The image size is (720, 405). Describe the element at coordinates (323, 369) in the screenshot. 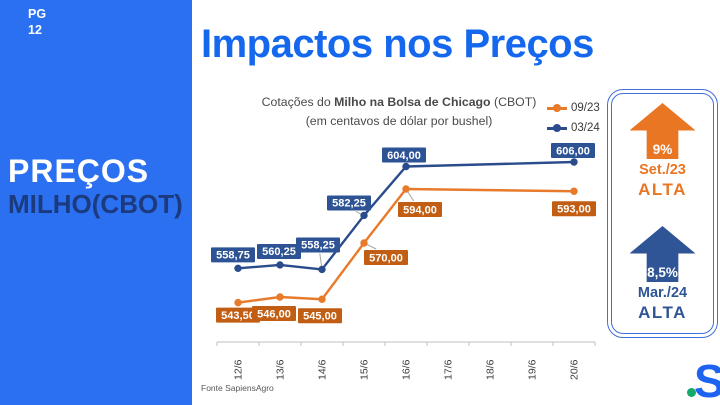

I see `x-axis-label: 14/6` at that location.